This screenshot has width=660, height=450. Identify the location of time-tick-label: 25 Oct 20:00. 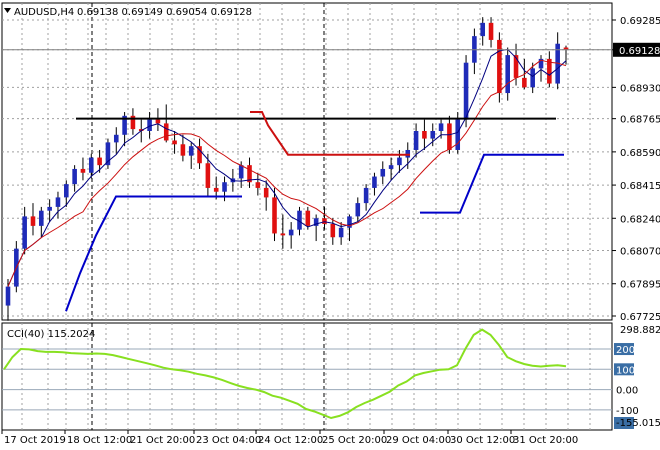
(354, 440).